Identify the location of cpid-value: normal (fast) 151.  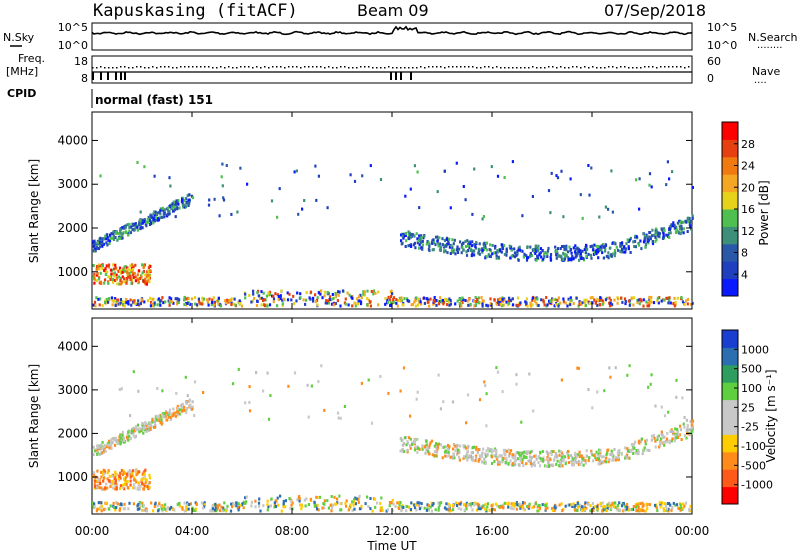
(154, 100).